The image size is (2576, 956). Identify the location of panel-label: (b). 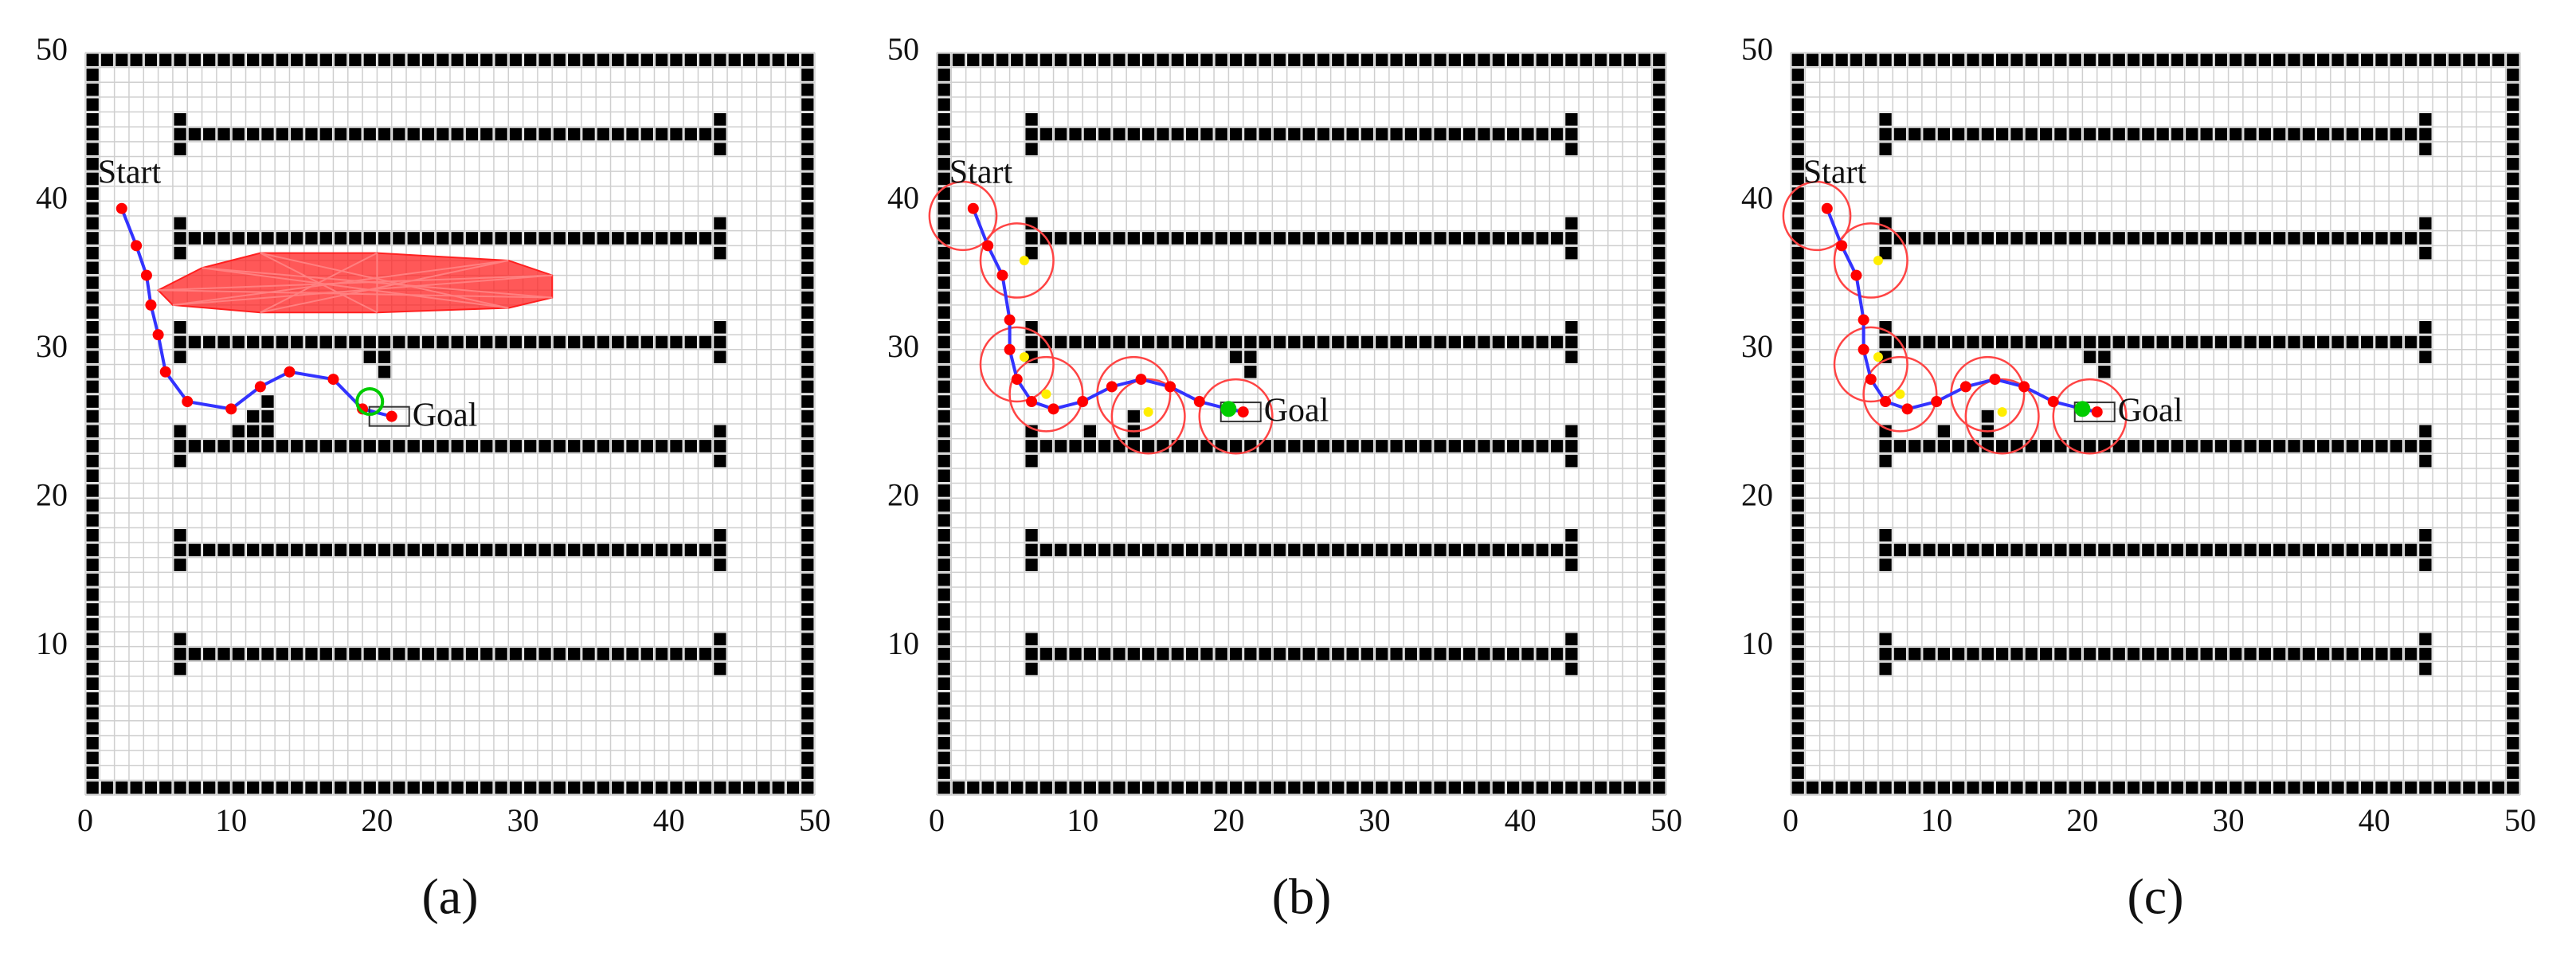
(1302, 896).